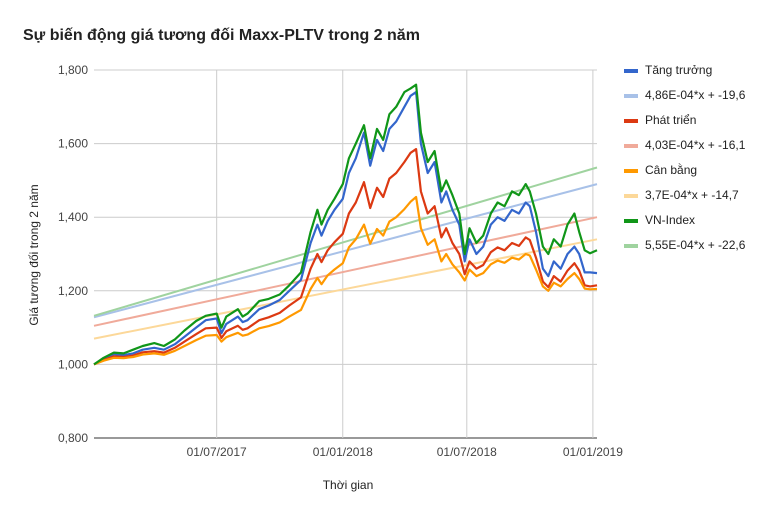 This screenshot has width=769, height=518. Describe the element at coordinates (217, 452) in the screenshot. I see `x-tick-label: 01/07/2017` at that location.